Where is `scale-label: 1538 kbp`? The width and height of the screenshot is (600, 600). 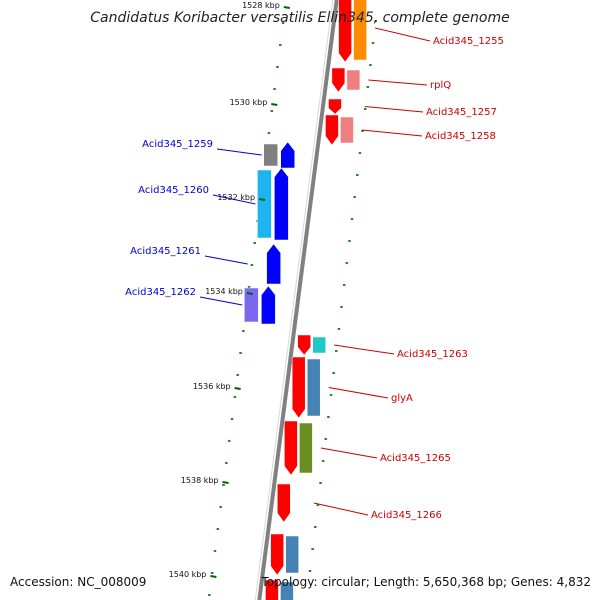
scale-label: 1538 kbp is located at coordinates (200, 480).